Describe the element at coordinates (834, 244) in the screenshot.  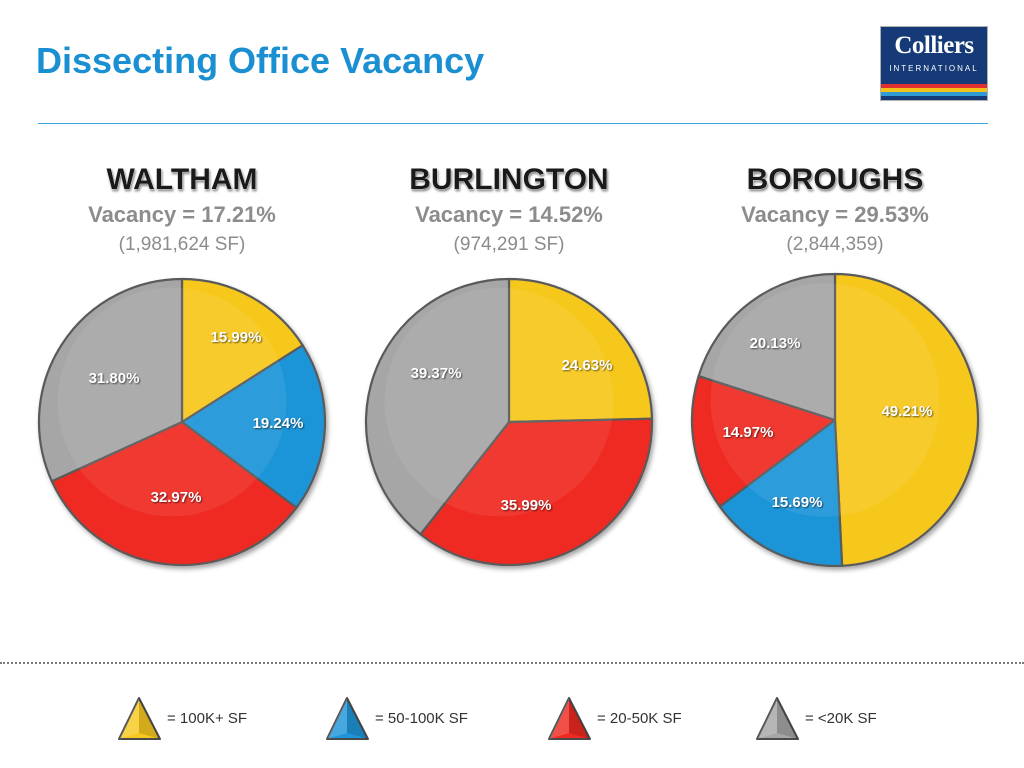
I see `vacancy-square-feet: (2,844,359)` at that location.